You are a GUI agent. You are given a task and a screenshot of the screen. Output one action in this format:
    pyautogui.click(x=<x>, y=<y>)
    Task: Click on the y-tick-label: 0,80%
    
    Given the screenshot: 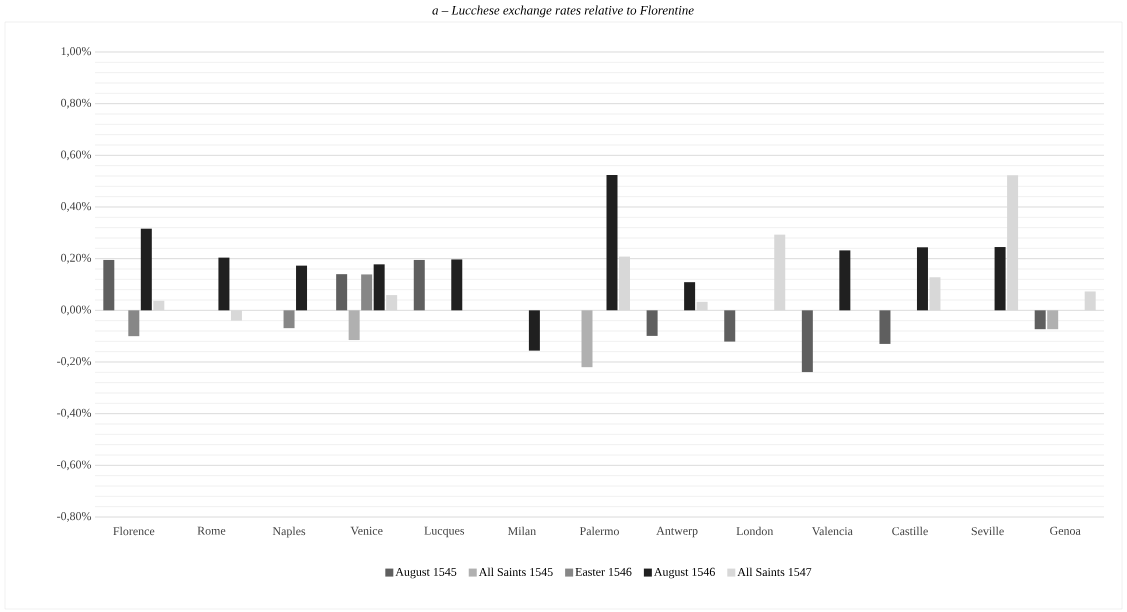 What is the action you would take?
    pyautogui.click(x=76, y=103)
    